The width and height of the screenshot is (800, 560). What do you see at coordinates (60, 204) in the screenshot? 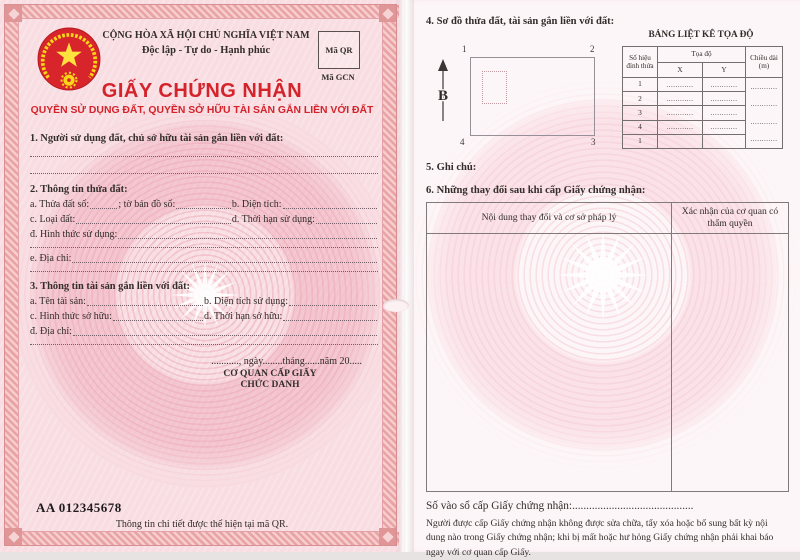
I see `field-parcel-number-label: a. Thửa đất số:` at bounding box center [60, 204].